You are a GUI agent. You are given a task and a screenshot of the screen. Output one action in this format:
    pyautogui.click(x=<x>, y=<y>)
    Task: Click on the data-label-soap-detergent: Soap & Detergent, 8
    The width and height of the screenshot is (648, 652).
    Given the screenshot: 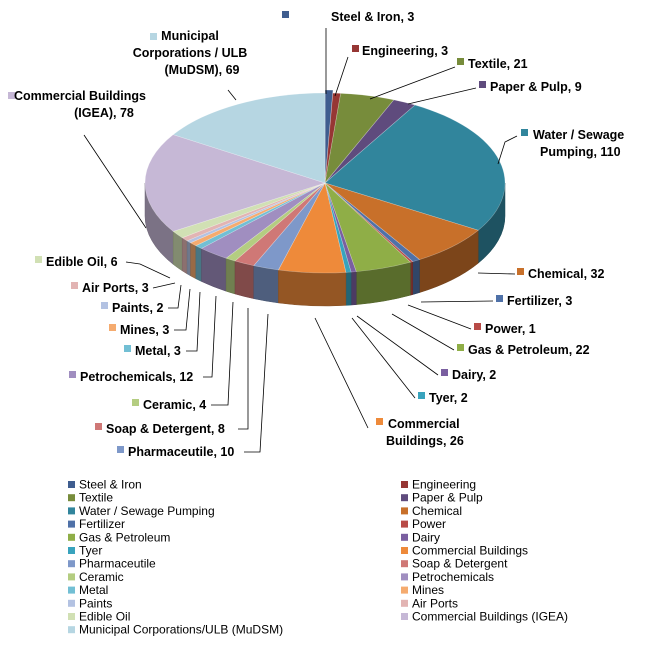 What is the action you would take?
    pyautogui.click(x=165, y=429)
    